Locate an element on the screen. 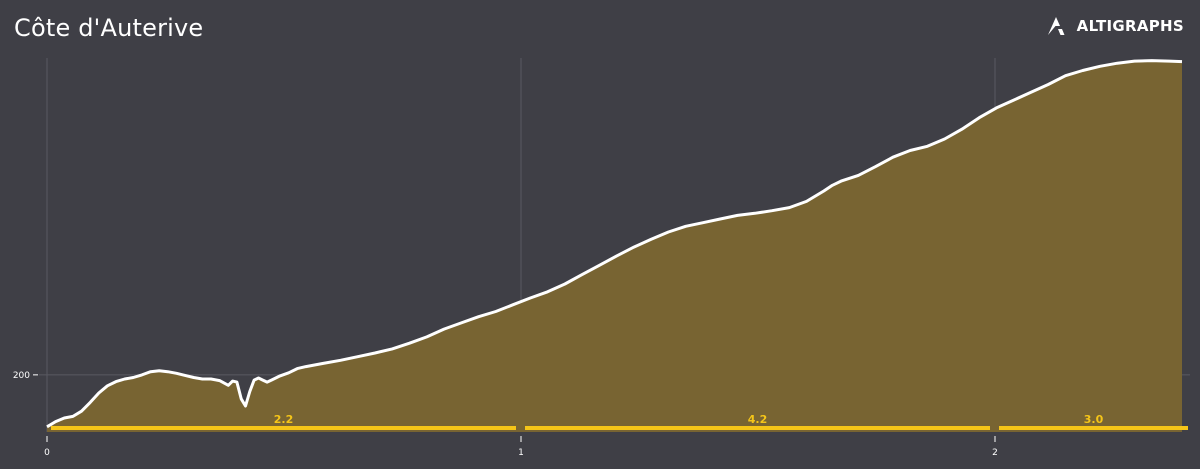 The height and width of the screenshot is (469, 1200). gradient-segment-label: 4.2 is located at coordinates (758, 419).